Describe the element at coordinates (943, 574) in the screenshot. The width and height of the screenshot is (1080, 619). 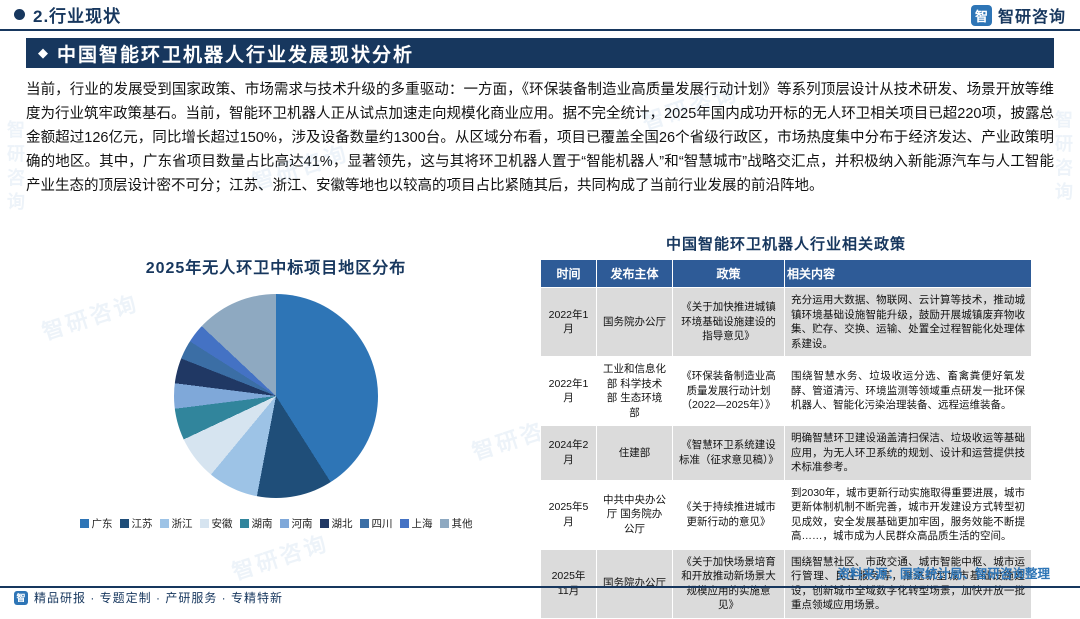
I see `source-note: 资料来源：国家统计局、智研咨询整理` at that location.